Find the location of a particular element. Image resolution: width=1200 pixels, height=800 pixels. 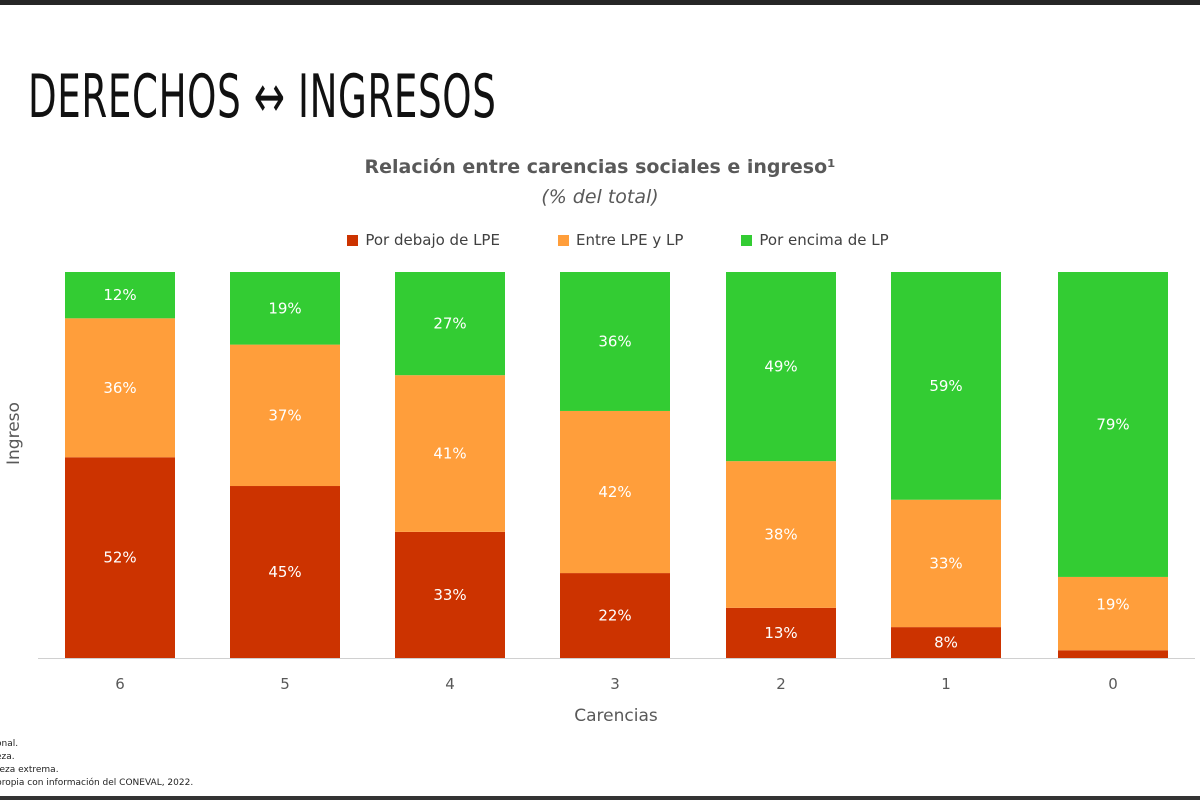

data-label: 12% is located at coordinates (119, 295).